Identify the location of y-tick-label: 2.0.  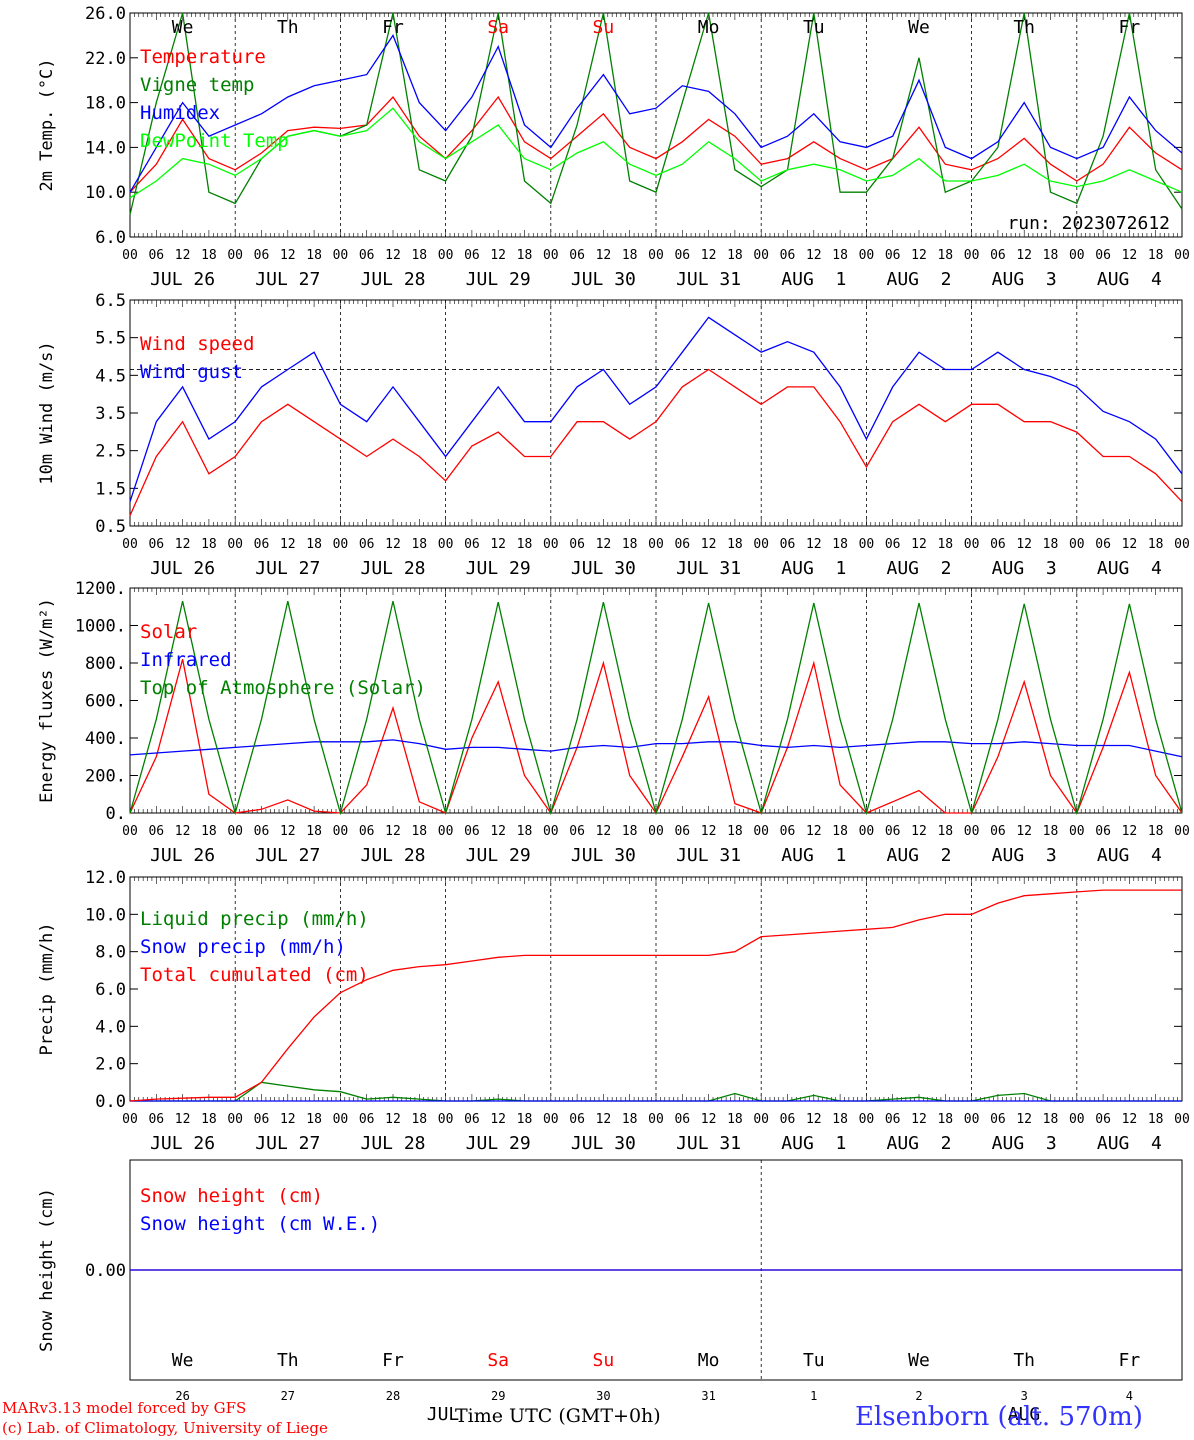
(110, 1065).